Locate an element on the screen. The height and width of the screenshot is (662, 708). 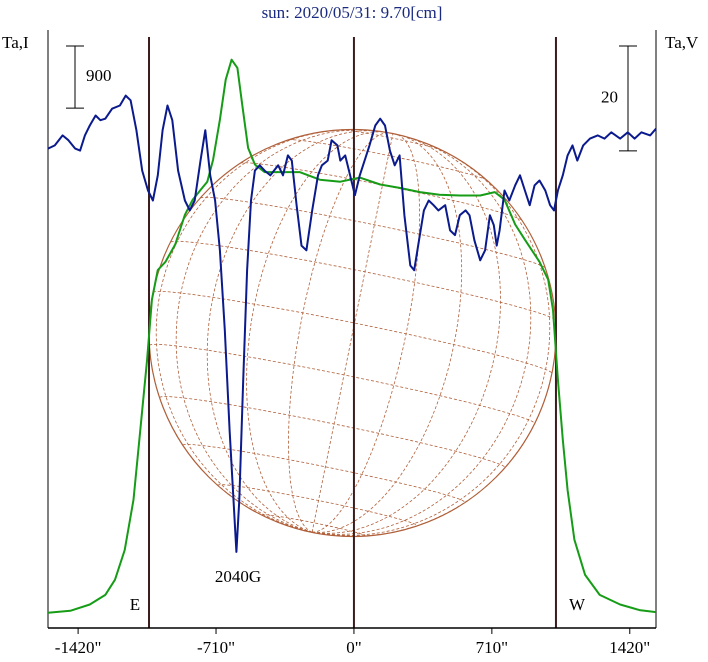
y2-axis-label: Ta,V is located at coordinates (682, 42).